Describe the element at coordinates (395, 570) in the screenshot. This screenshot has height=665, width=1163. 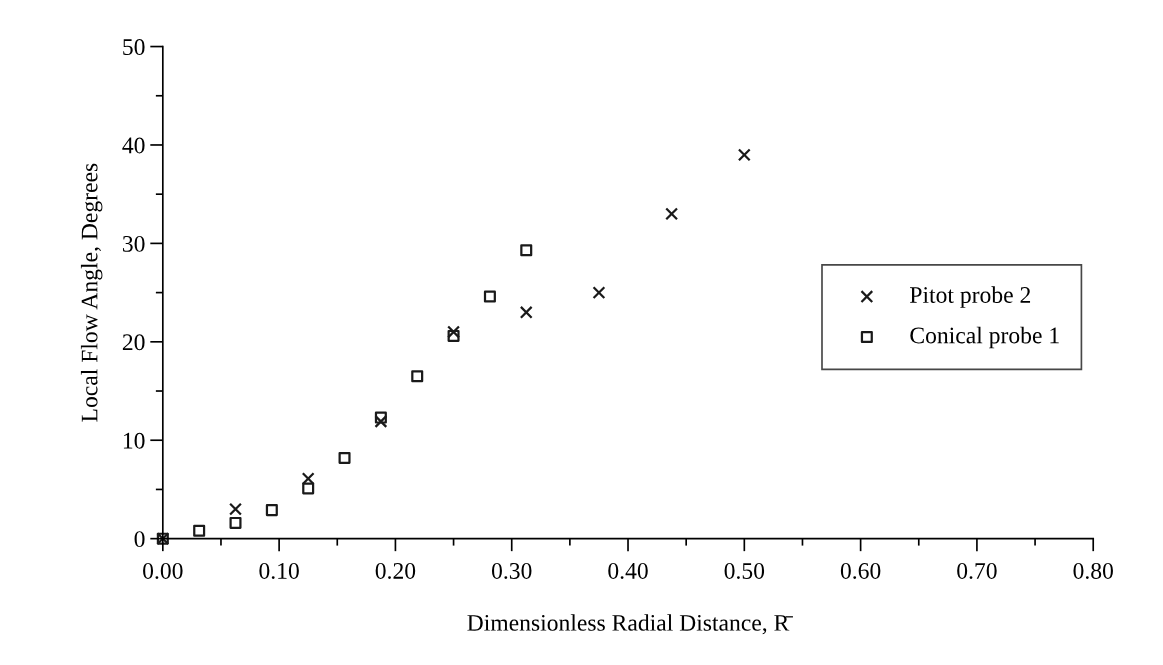
I see `x-tick-label: 0.20` at that location.